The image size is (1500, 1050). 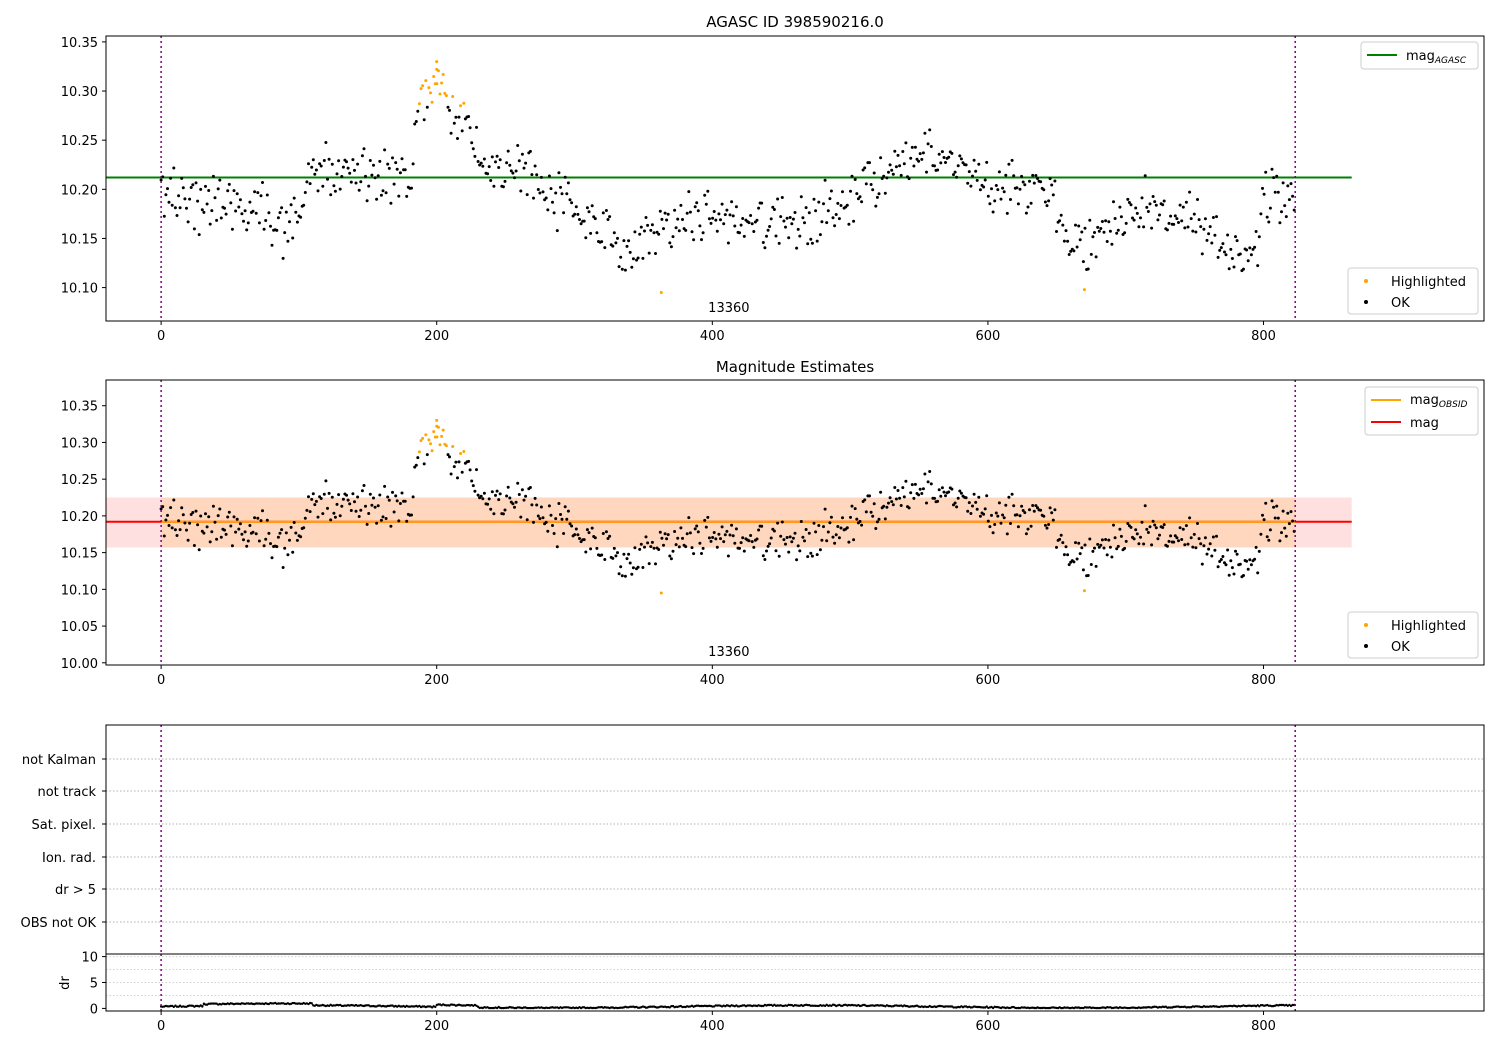 What do you see at coordinates (1424, 423) in the screenshot?
I see `legend-label: mag` at bounding box center [1424, 423].